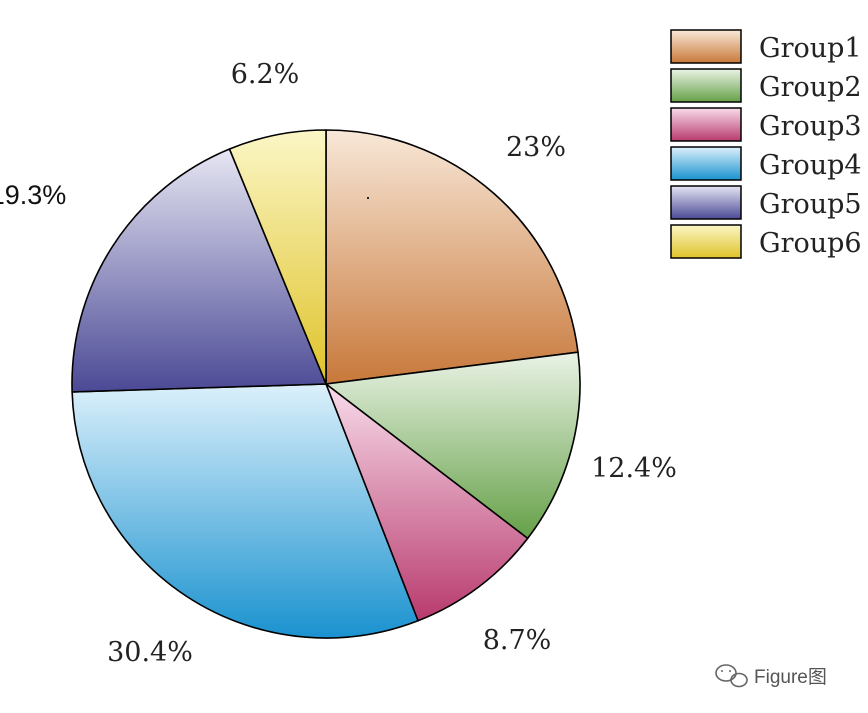  What do you see at coordinates (706, 46) in the screenshot?
I see `legend-swatch-group1` at bounding box center [706, 46].